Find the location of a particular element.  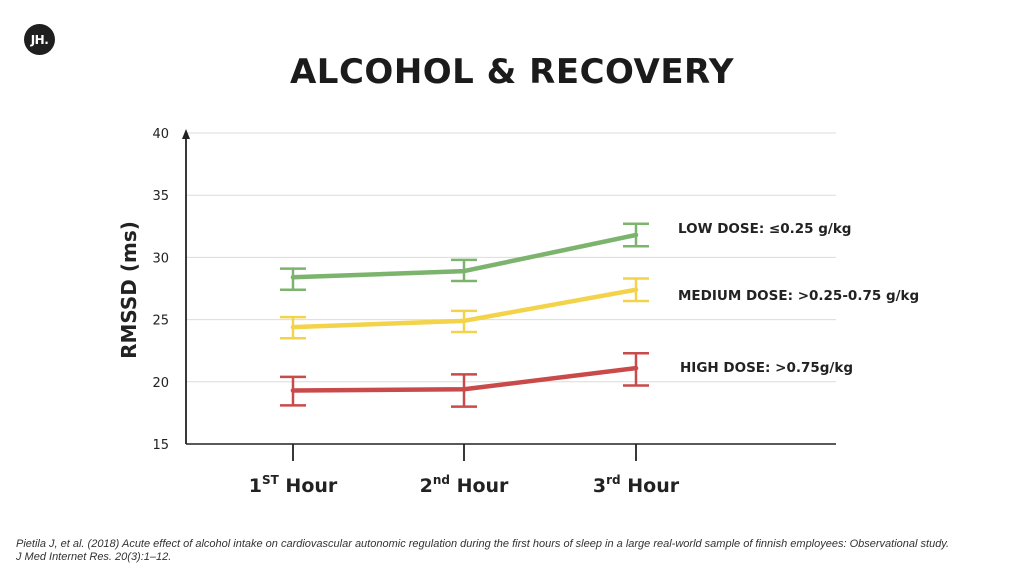

chart-title: ALCOHOL & RECOVERY is located at coordinates (511, 72).